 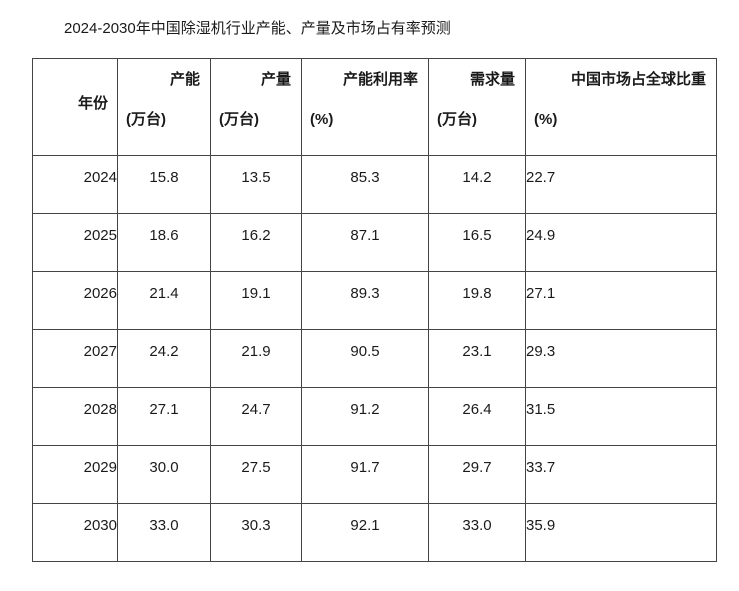 I want to click on cell-demand: 26.4, so click(x=477, y=416).